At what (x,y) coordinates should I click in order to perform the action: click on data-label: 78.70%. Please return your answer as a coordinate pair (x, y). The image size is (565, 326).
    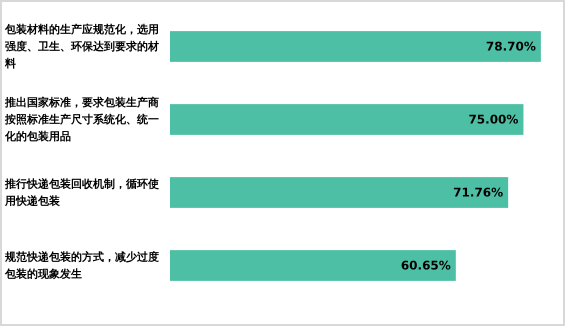
    Looking at the image, I should click on (511, 47).